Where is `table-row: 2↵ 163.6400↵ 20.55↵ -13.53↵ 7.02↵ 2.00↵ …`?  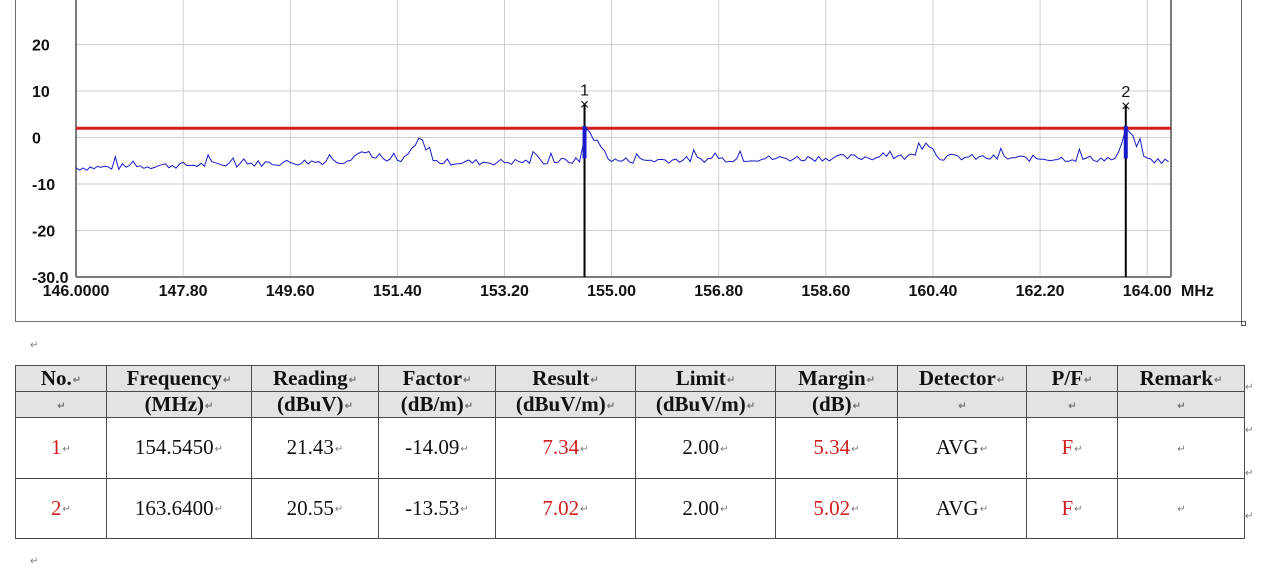 table-row: 2↵ 163.6400↵ 20.55↵ -13.53↵ 7.02↵ 2.00↵ … is located at coordinates (630, 508).